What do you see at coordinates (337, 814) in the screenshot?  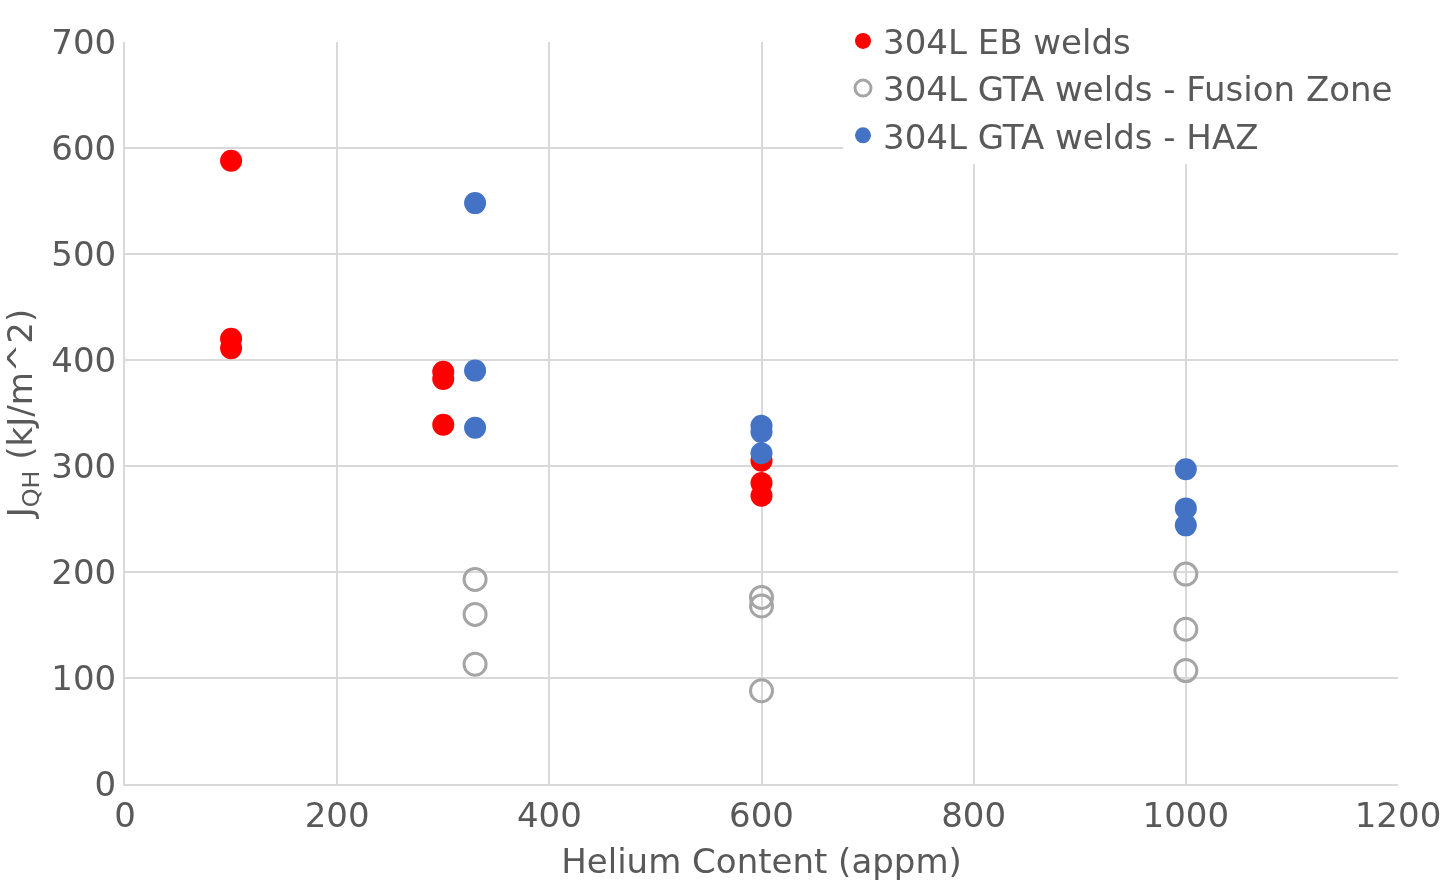 I see `x-tick-label: 200` at bounding box center [337, 814].